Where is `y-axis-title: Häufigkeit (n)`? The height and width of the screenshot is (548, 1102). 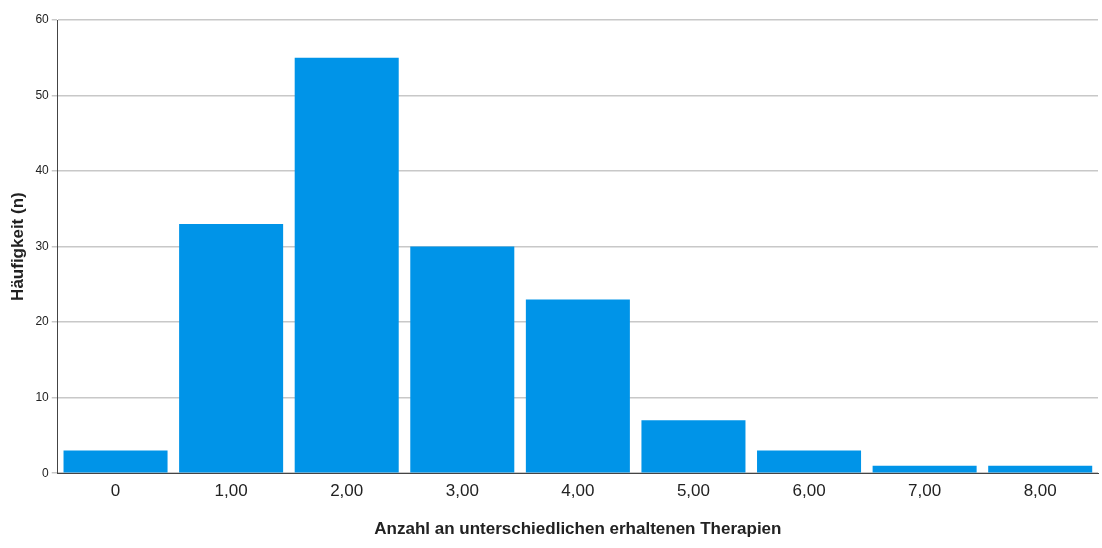
y-axis-title: Häufigkeit (n) is located at coordinates (17, 246).